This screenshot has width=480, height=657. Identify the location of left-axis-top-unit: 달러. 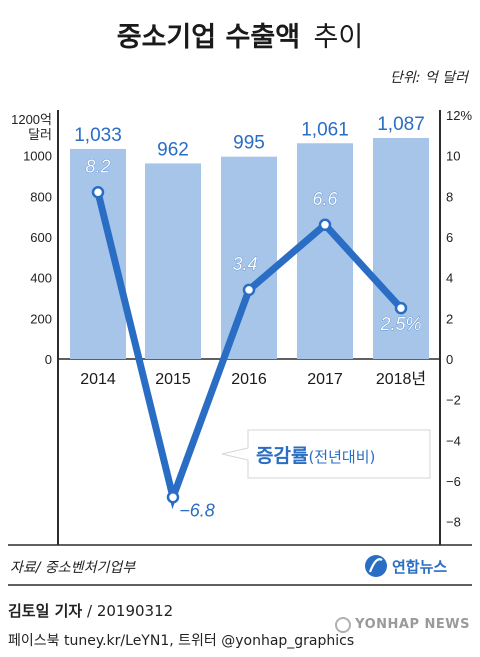
(40, 134).